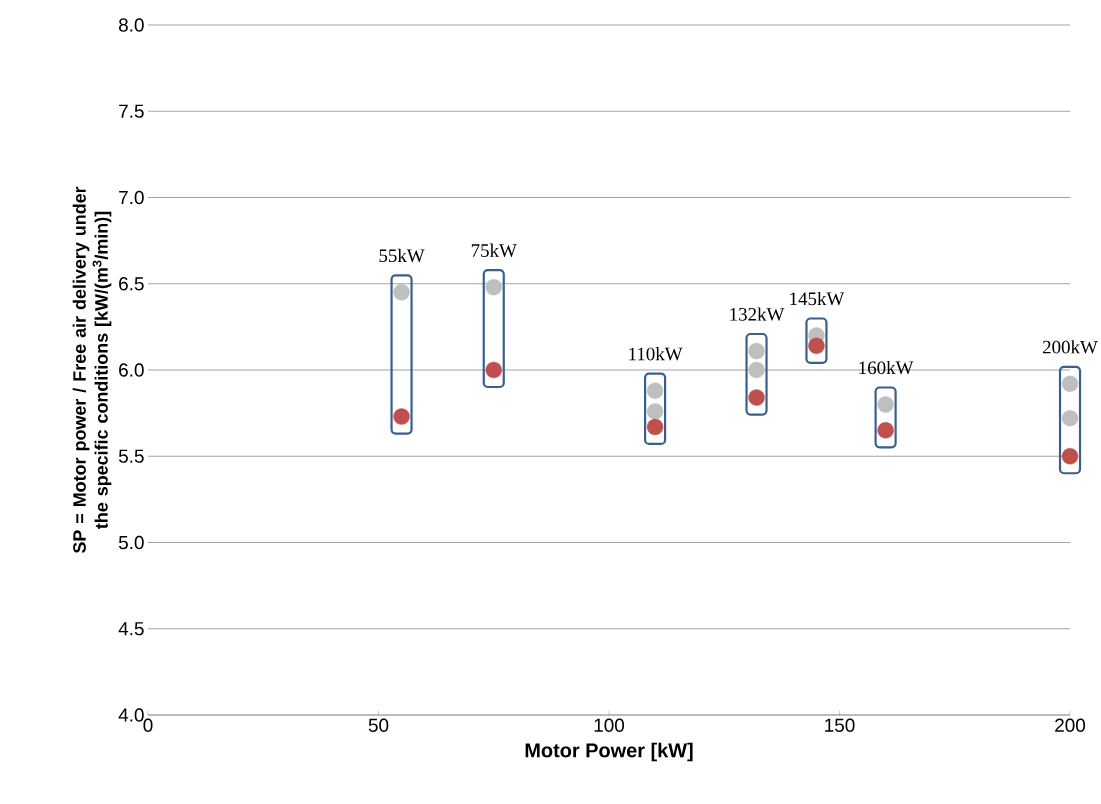  Describe the element at coordinates (757, 314) in the screenshot. I see `annotation: 132kW` at that location.